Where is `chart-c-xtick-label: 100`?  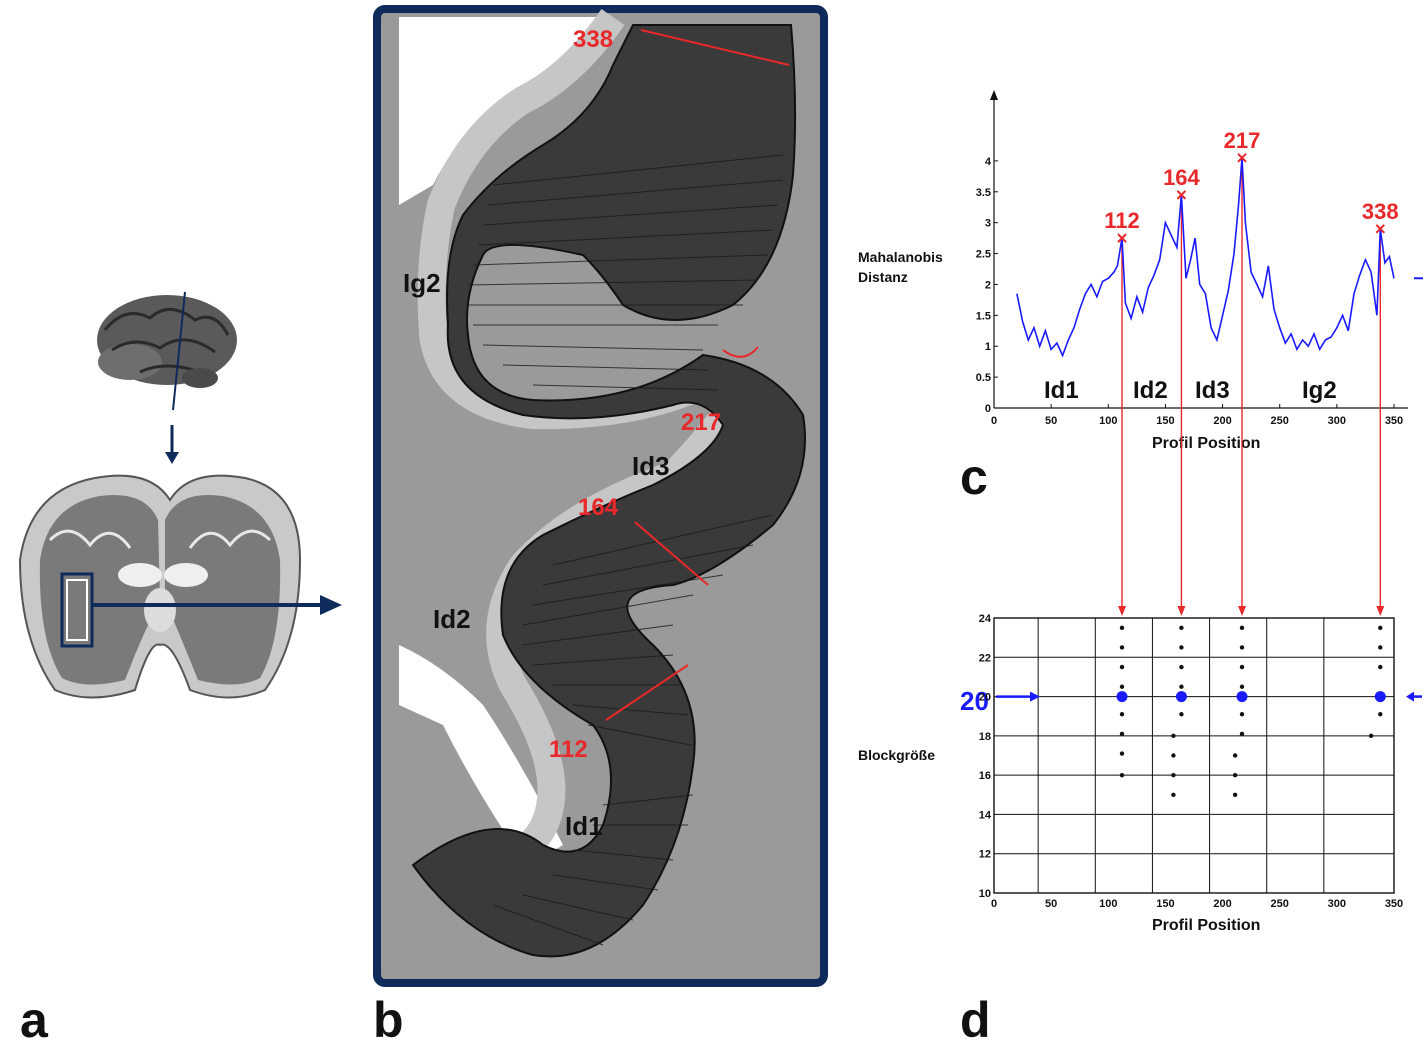 chart-c-xtick-label: 100 is located at coordinates (1108, 421).